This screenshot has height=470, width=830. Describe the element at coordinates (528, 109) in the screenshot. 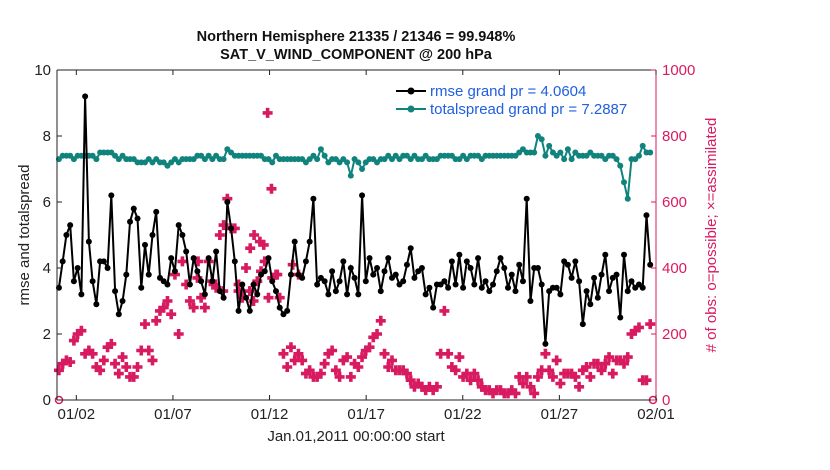

I see `legend-label: totalspread grand pr = 7.2887` at that location.